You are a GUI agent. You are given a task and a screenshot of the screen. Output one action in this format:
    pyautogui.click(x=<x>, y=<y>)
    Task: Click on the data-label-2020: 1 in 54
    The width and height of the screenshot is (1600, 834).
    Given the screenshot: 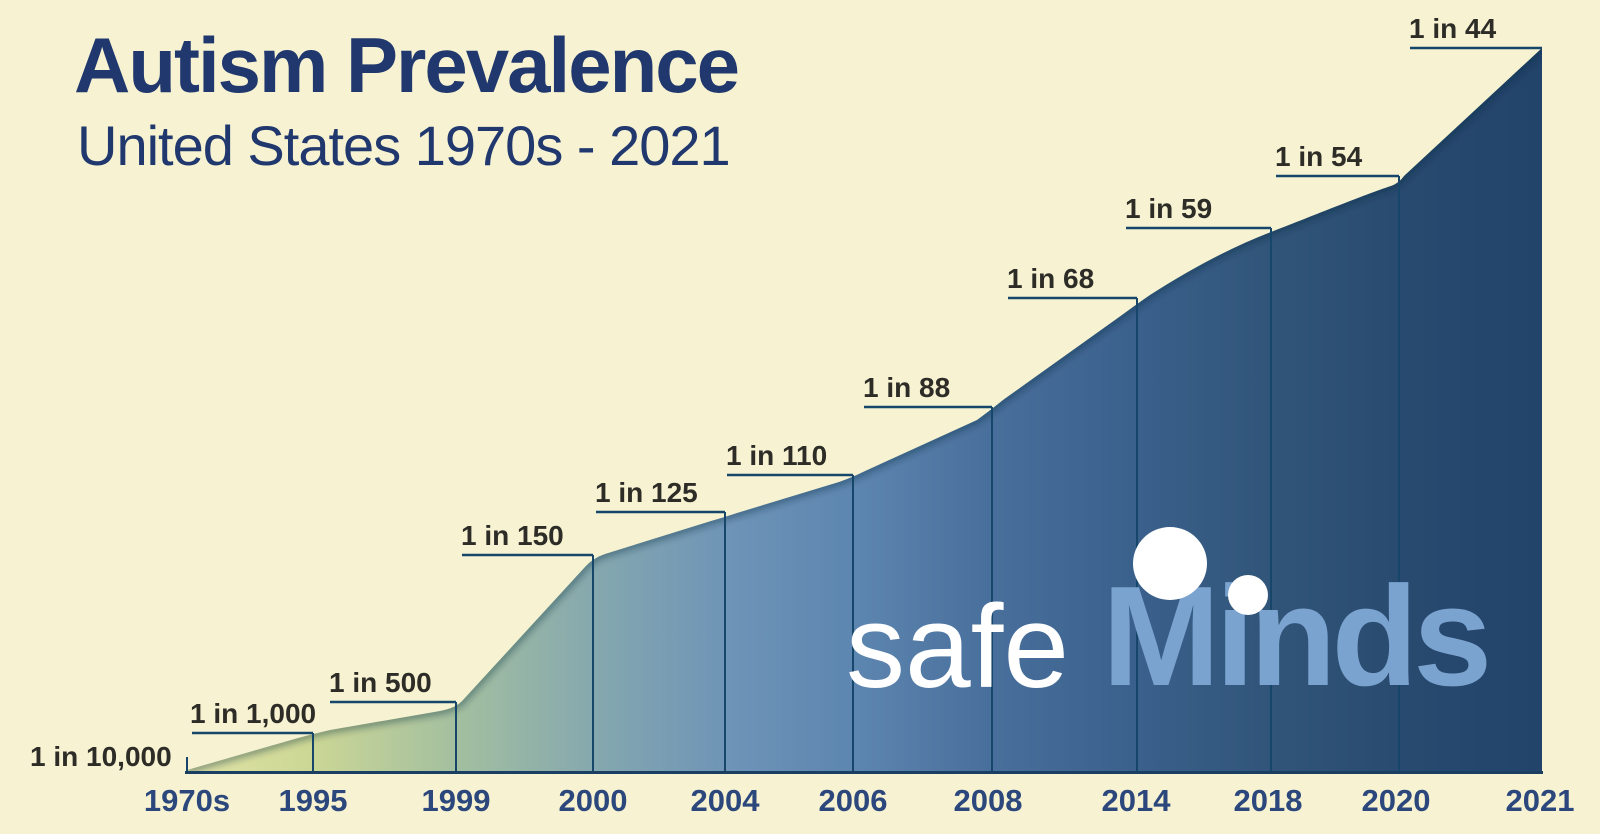 What is the action you would take?
    pyautogui.click(x=1319, y=156)
    